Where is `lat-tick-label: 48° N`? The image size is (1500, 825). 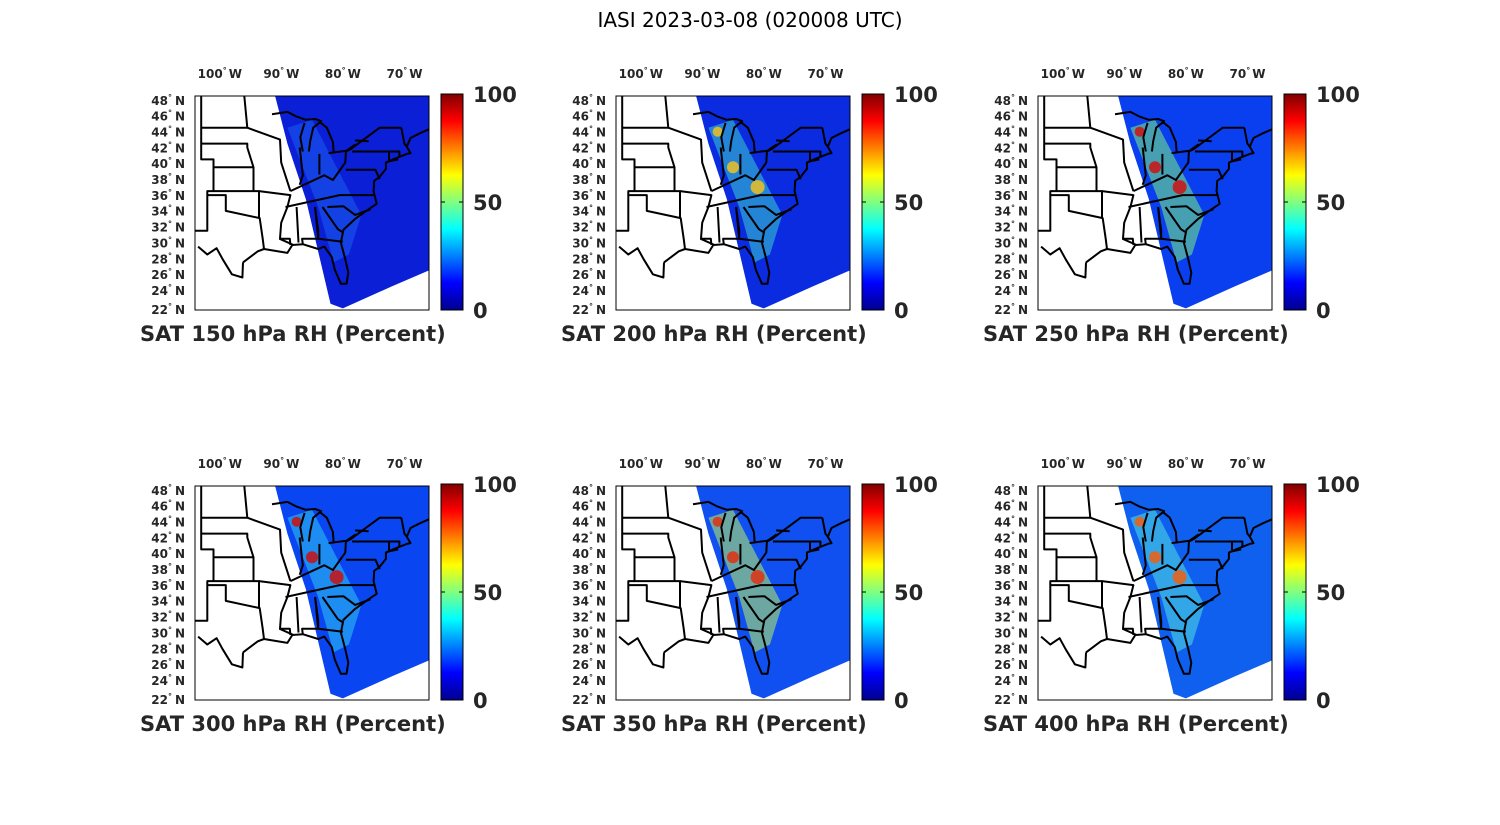 lat-tick-label: 48° N is located at coordinates (589, 100).